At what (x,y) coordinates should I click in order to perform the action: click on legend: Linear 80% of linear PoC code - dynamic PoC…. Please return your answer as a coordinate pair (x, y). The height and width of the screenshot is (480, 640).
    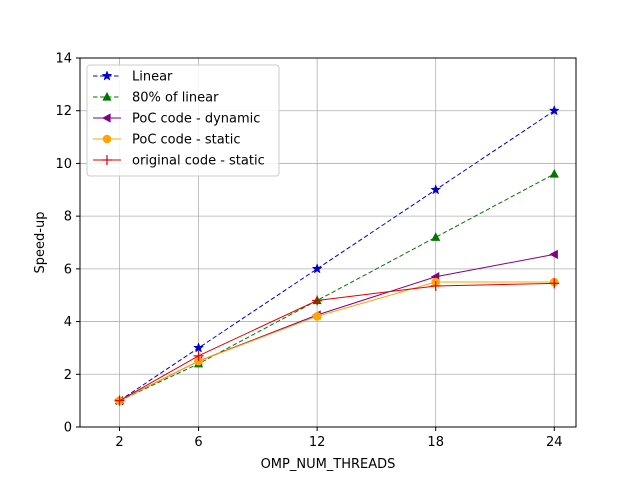
    Looking at the image, I should click on (183, 120).